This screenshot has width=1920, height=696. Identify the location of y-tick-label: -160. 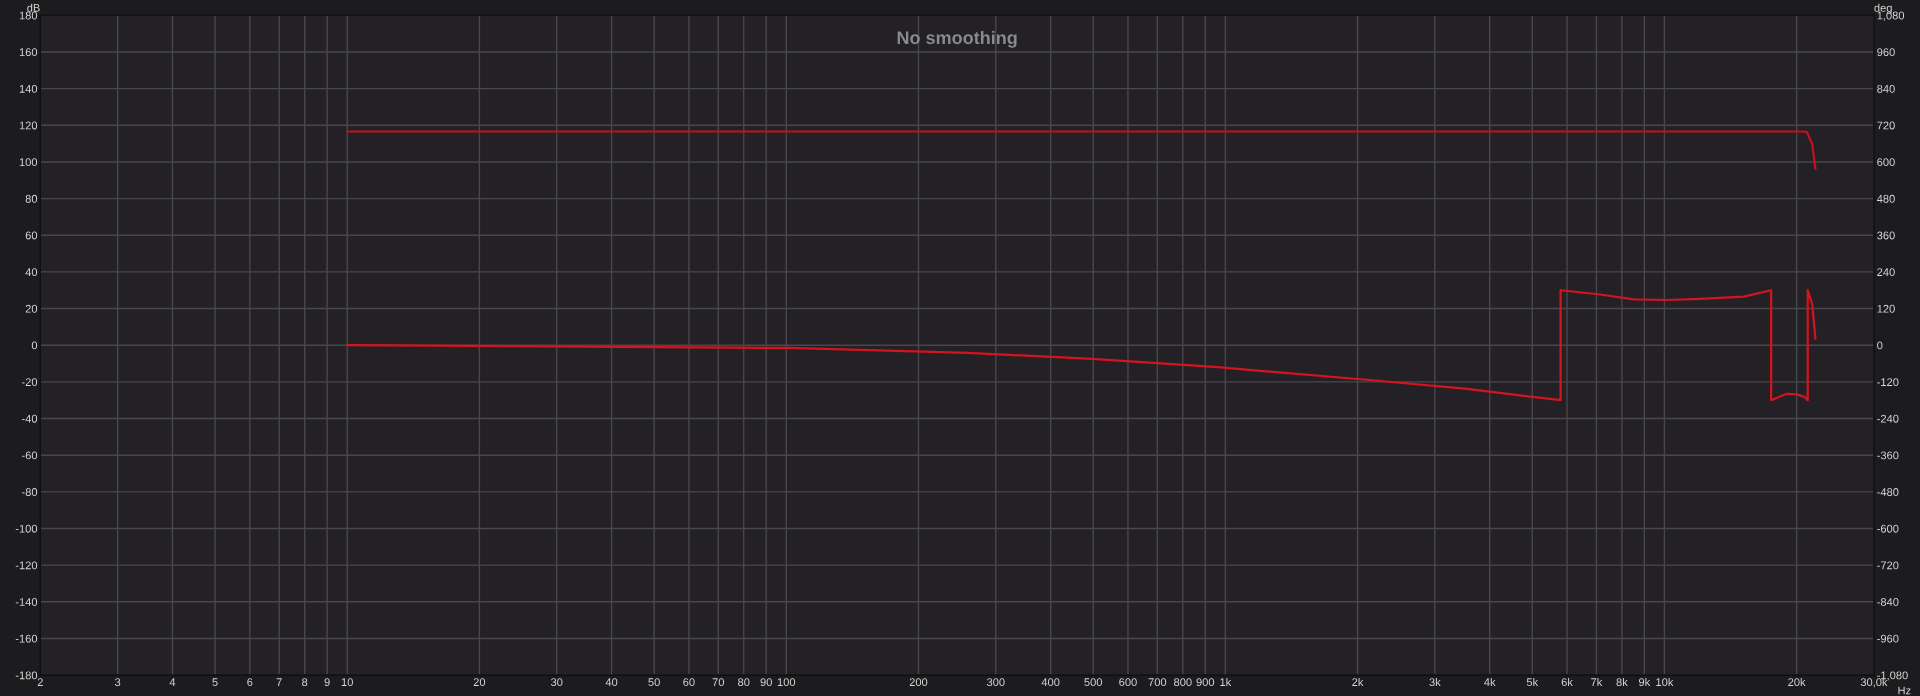
(26, 638).